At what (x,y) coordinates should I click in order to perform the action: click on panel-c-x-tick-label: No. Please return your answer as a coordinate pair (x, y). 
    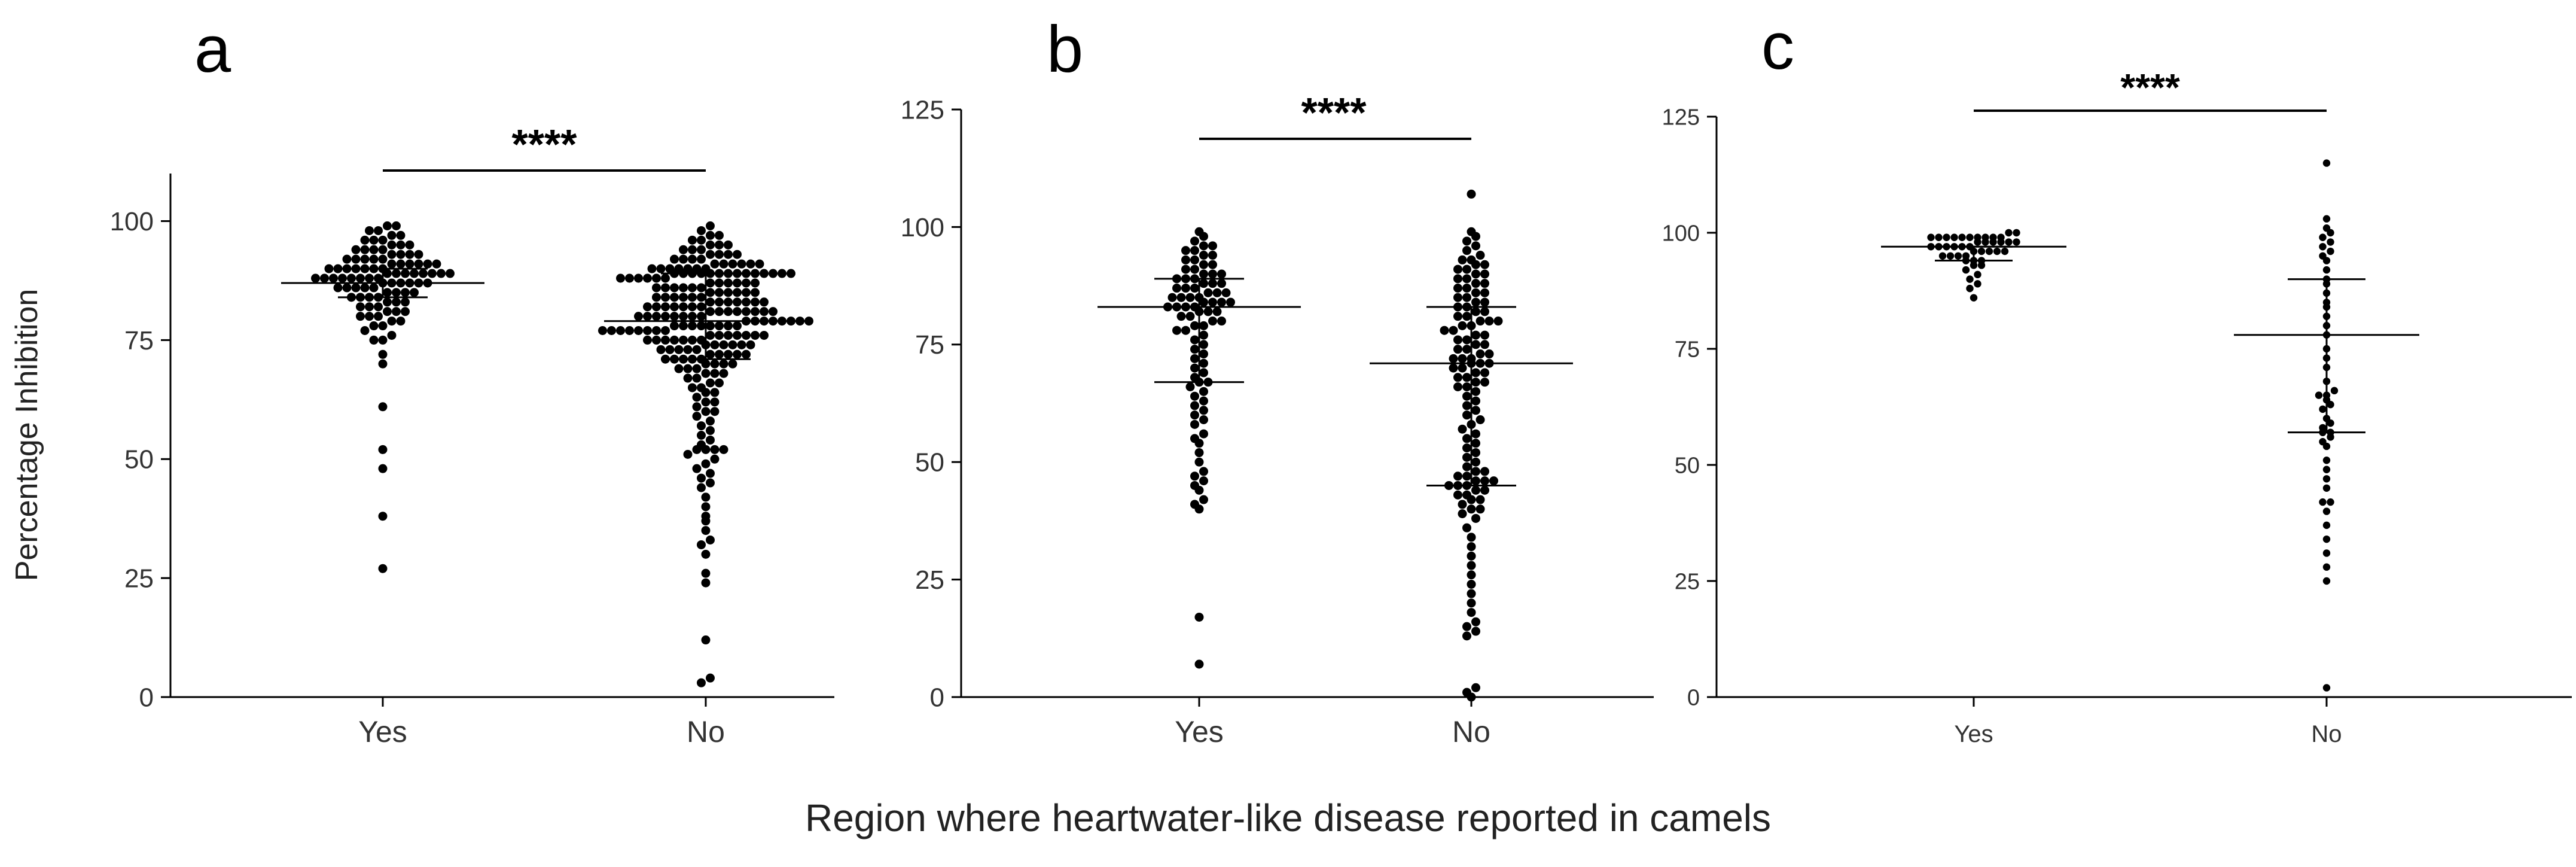
    Looking at the image, I should click on (2327, 734).